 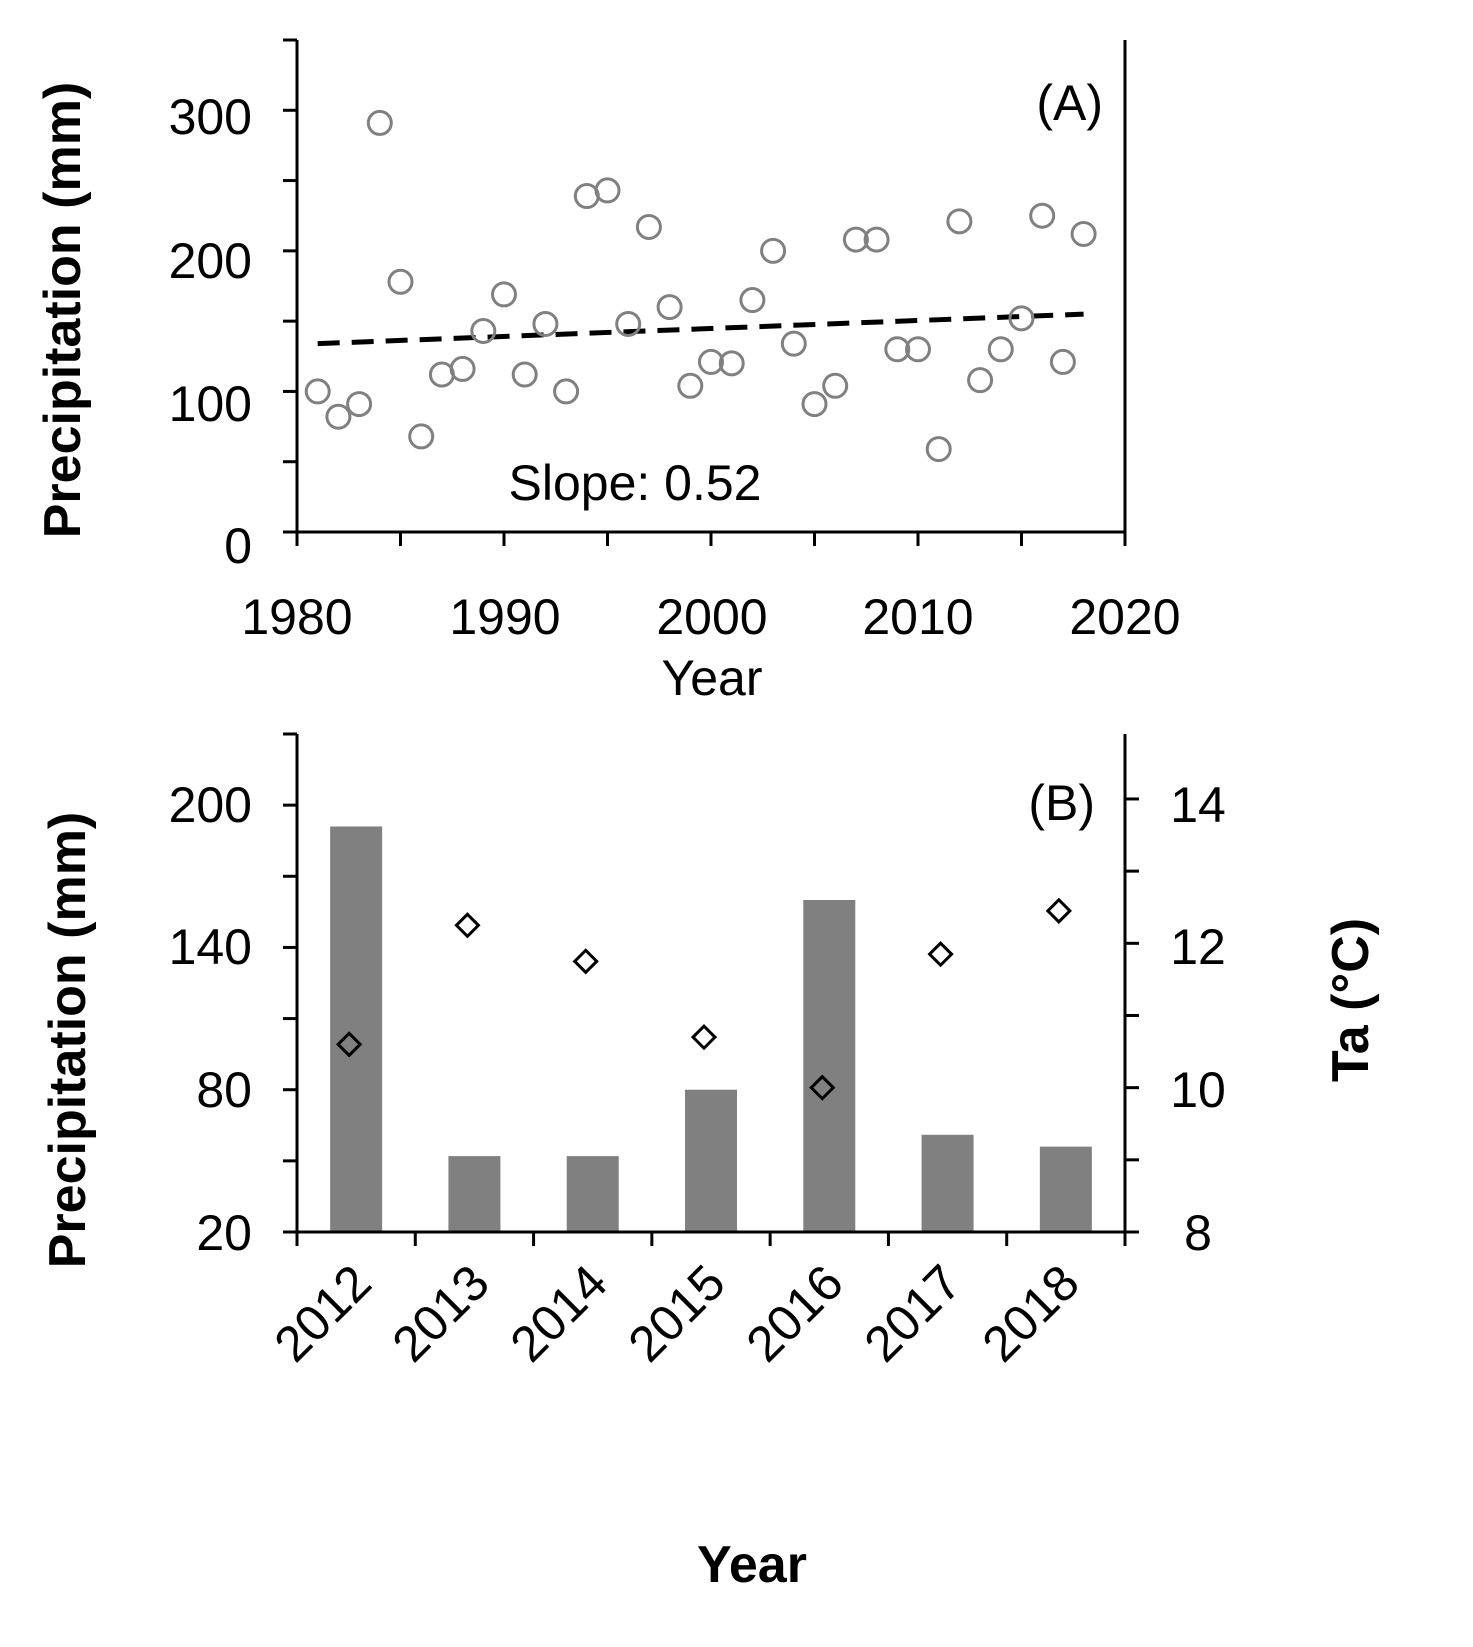 What do you see at coordinates (210, 1019) in the screenshot?
I see `panel-b-y-tick-labels: 20 80 140 200` at bounding box center [210, 1019].